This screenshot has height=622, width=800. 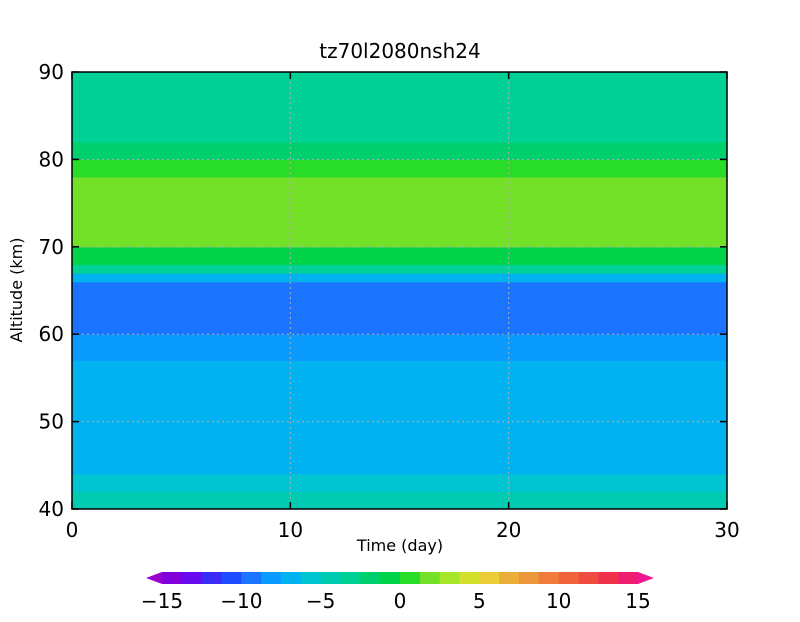 I want to click on y-tick-label: 60, so click(x=51, y=334).